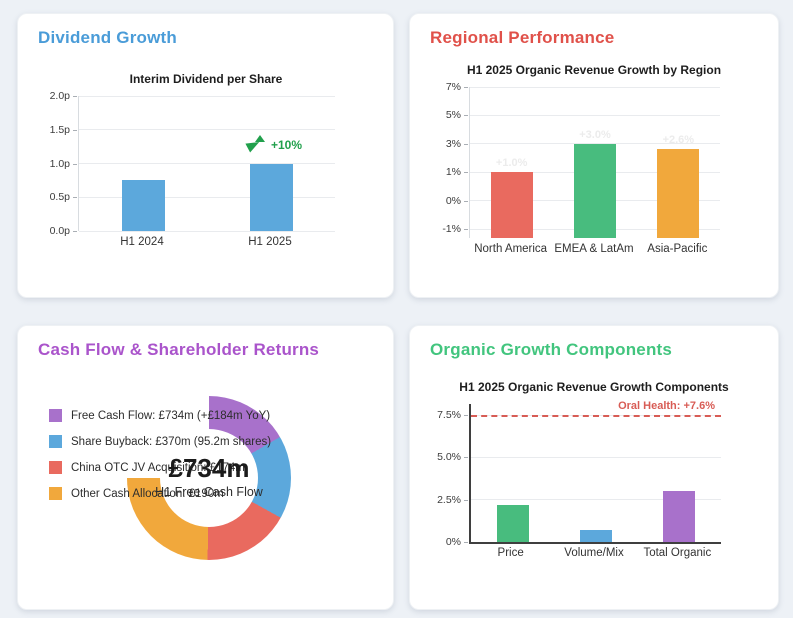 The height and width of the screenshot is (618, 793). Describe the element at coordinates (59, 197) in the screenshot. I see `y-tick-label: 0.5p` at that location.